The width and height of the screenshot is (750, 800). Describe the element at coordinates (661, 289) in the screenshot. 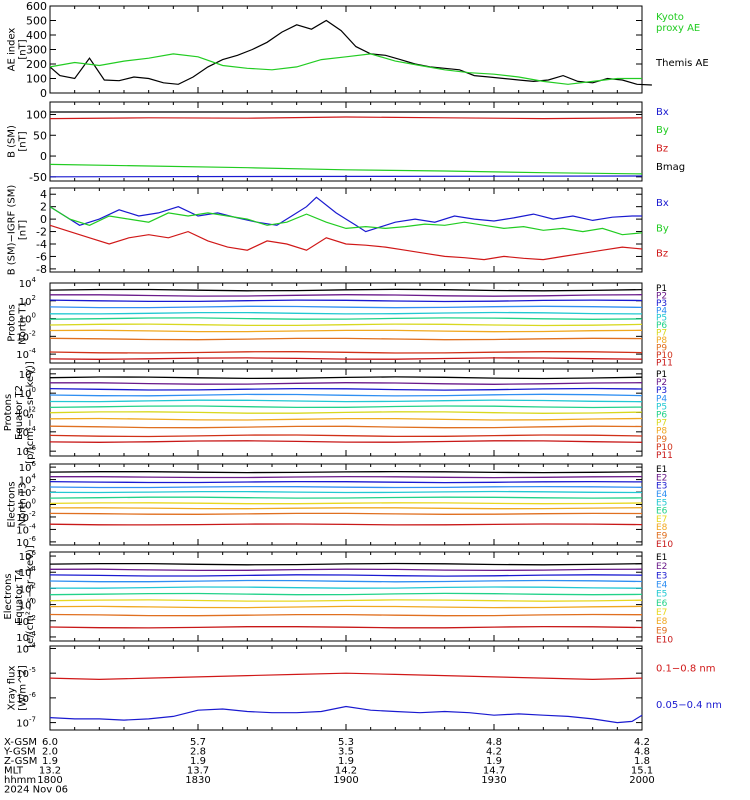

I see `legend-item: P1` at that location.